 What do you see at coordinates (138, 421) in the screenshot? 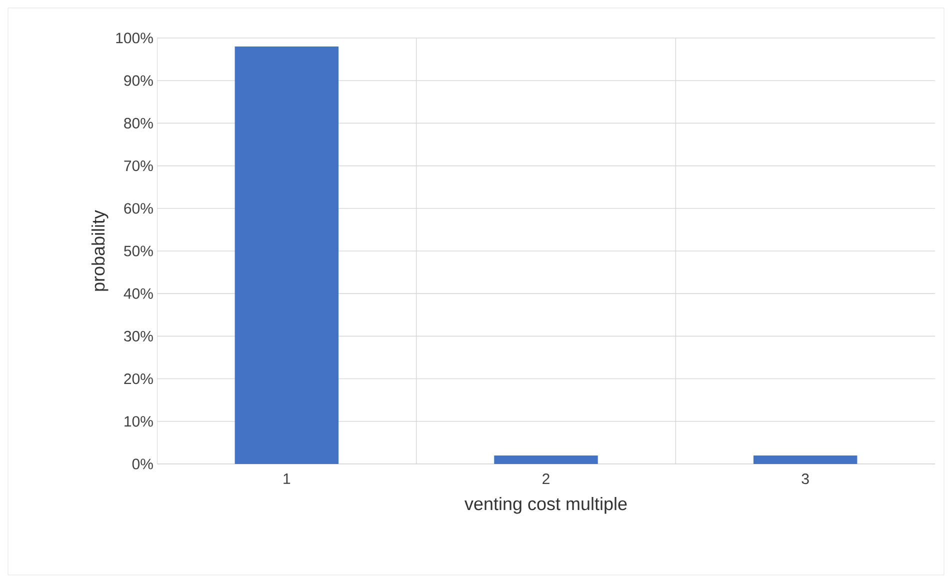
I see `y-tick-label: 10%` at bounding box center [138, 421].